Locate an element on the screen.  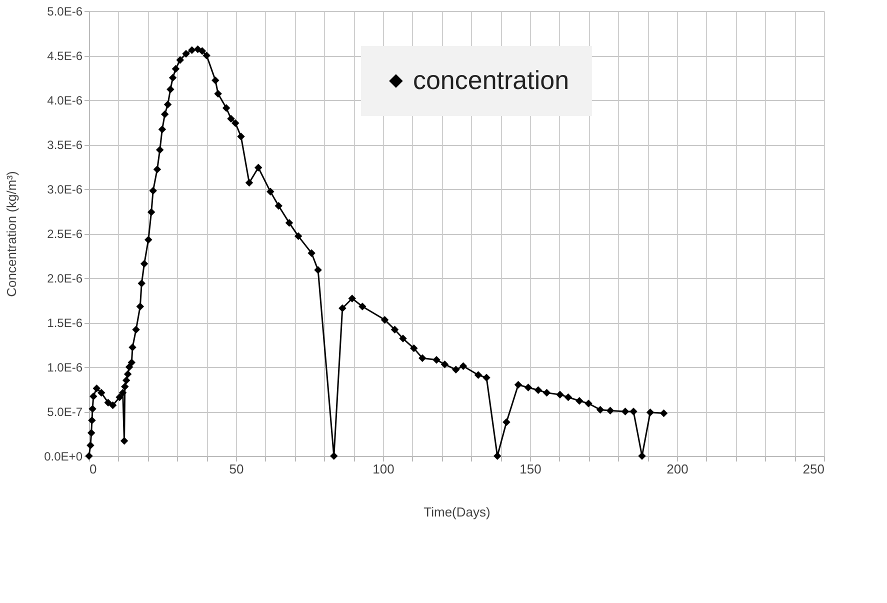
x-axis-title: Time(Days) is located at coordinates (457, 512).